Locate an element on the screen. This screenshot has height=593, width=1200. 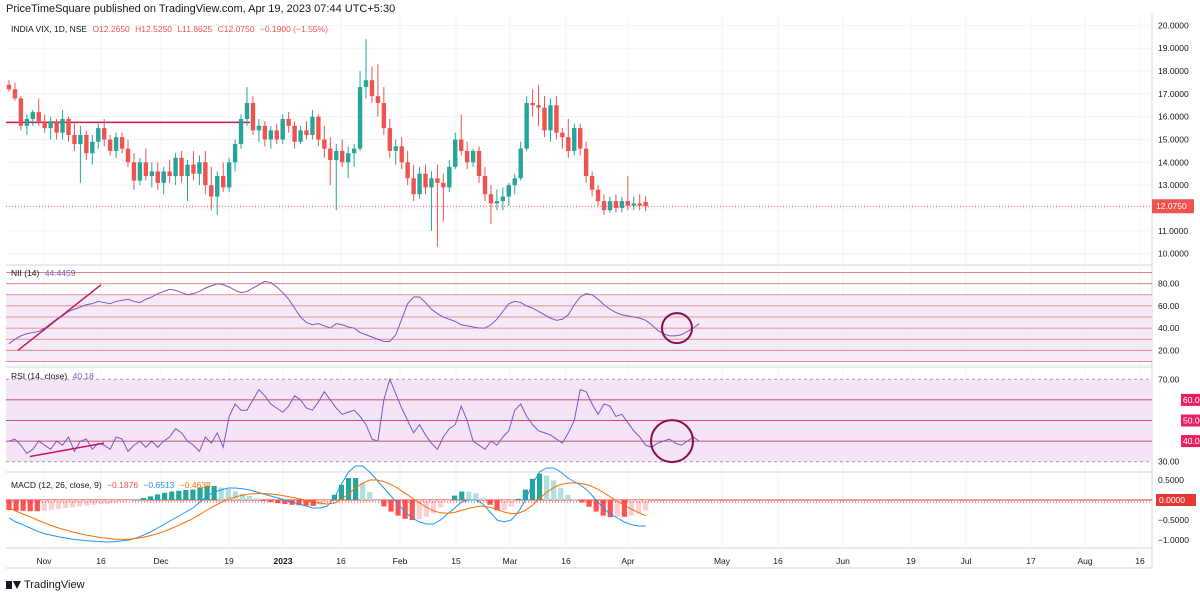
macd-name: MACD (12, 26, close, 9) is located at coordinates (56, 485).